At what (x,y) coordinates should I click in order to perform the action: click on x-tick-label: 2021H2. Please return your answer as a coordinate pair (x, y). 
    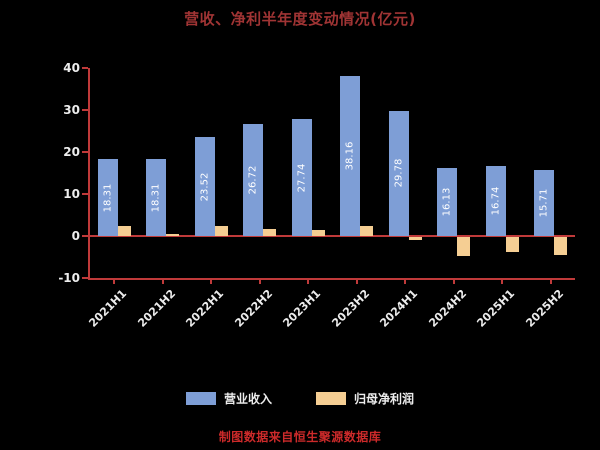
    Looking at the image, I should click on (156, 308).